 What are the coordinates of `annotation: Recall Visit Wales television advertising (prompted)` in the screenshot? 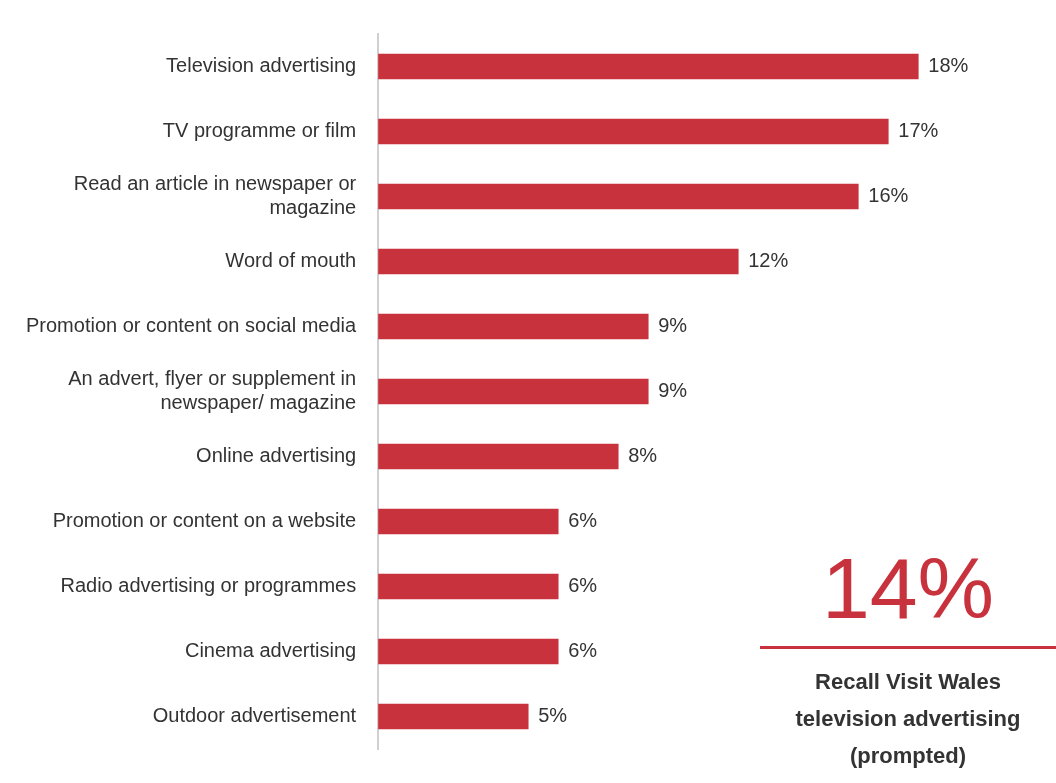 It's located at (908, 719).